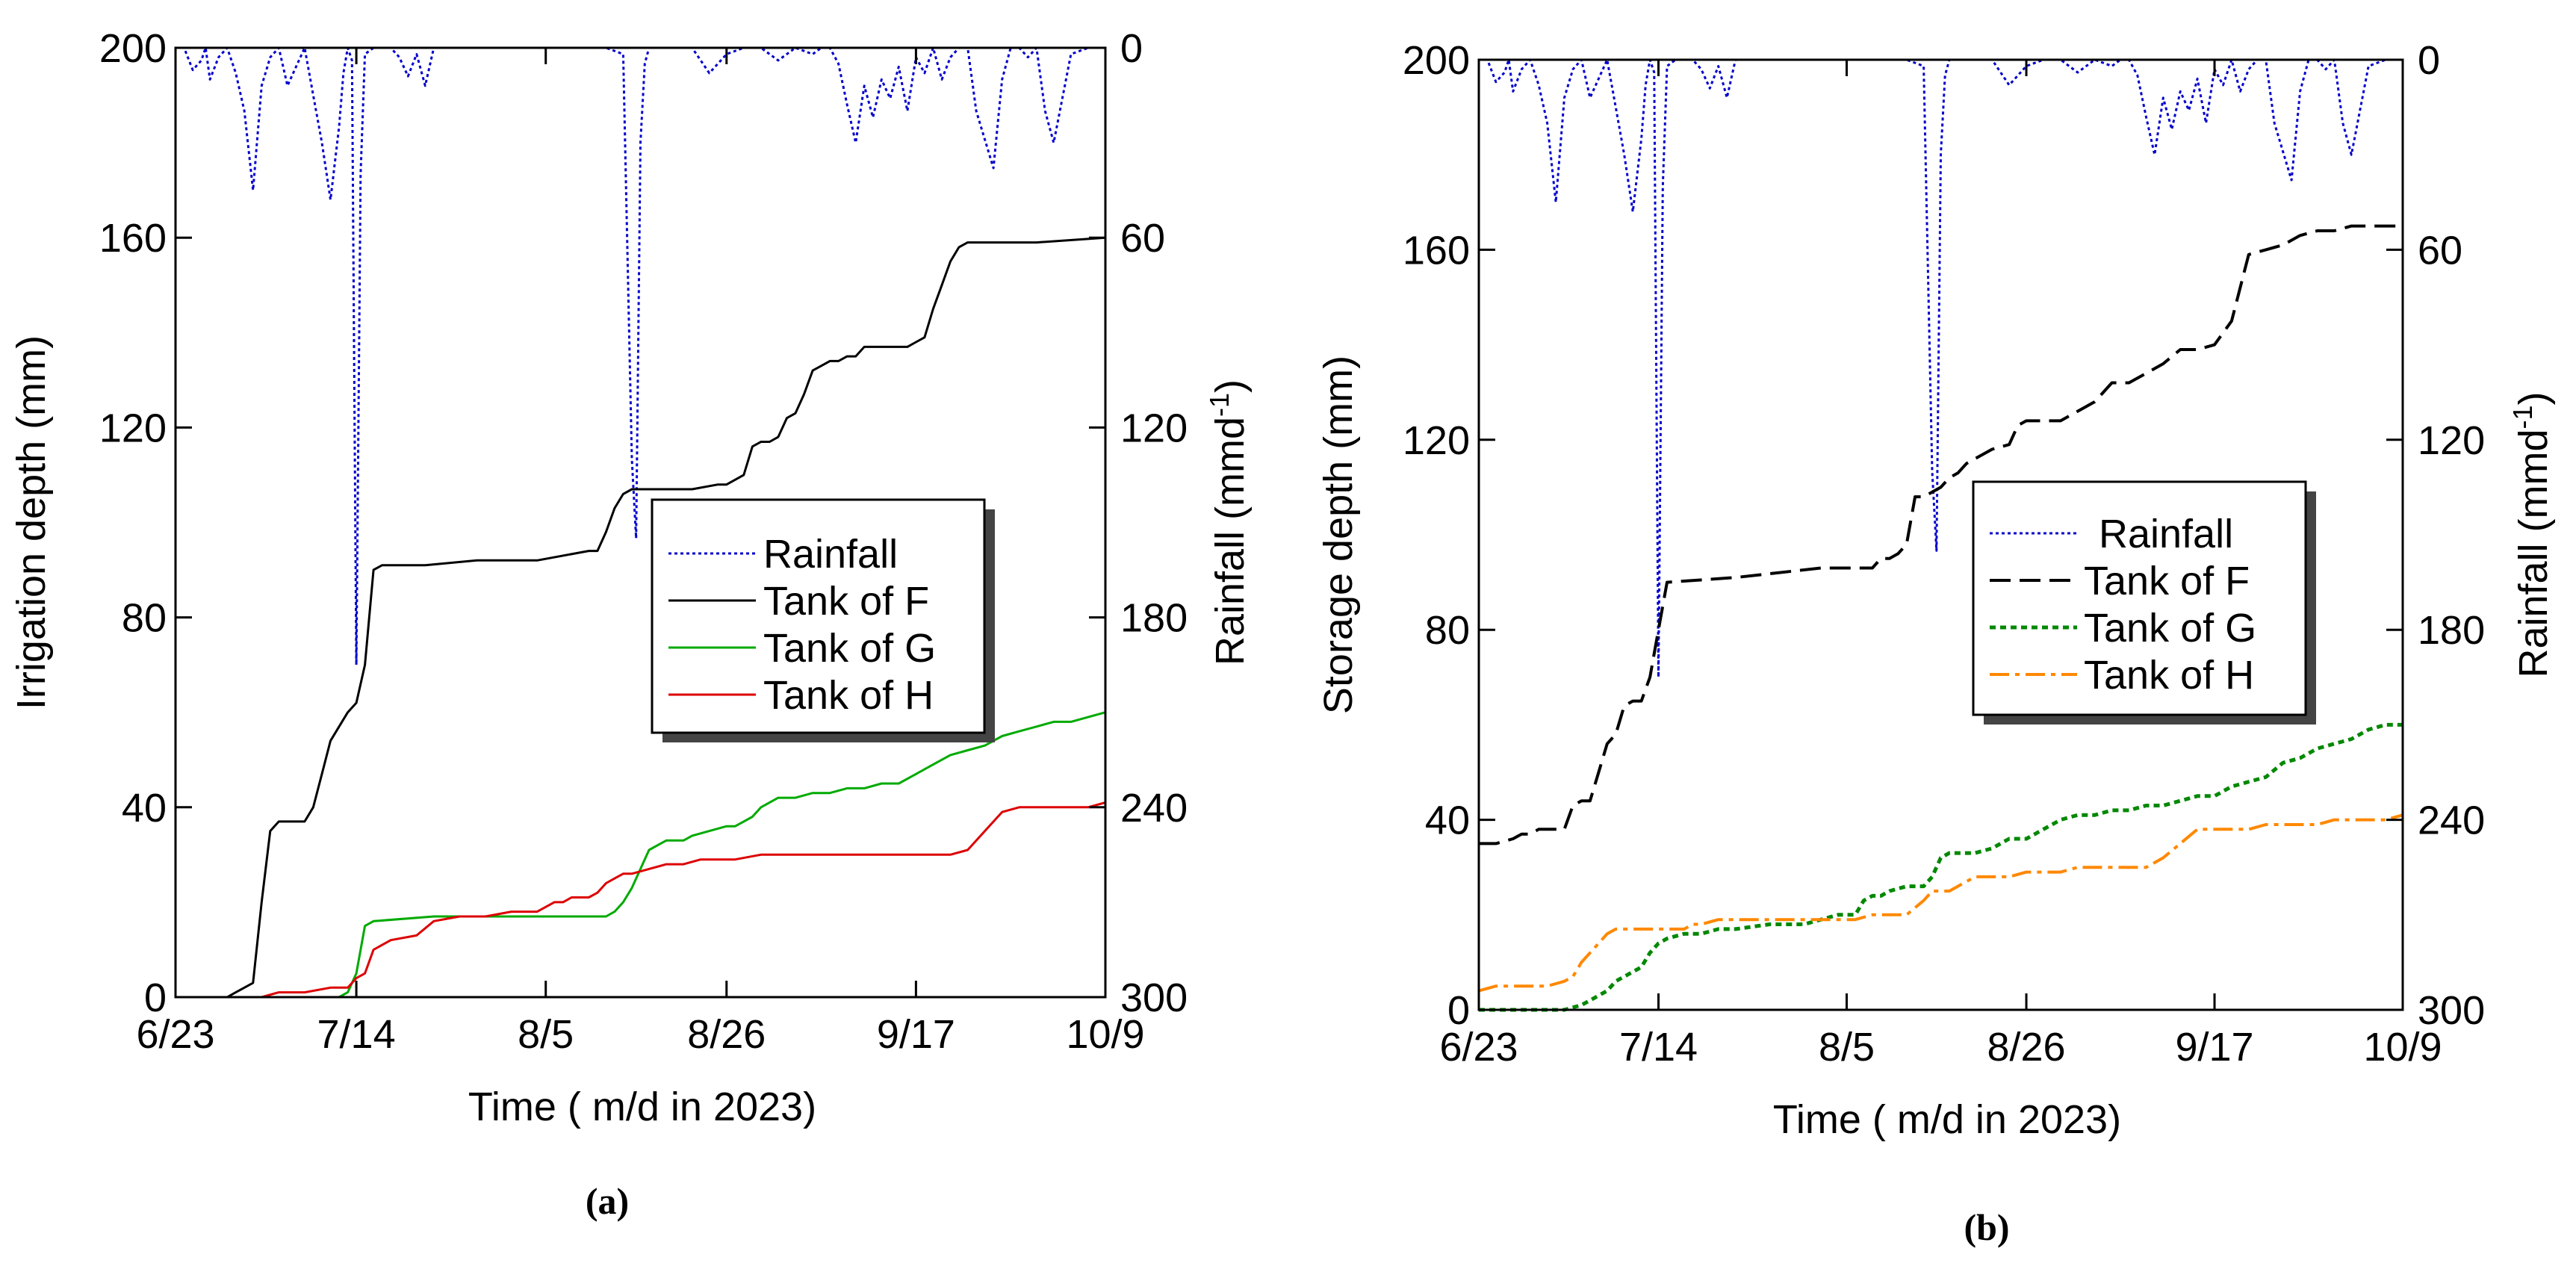 The height and width of the screenshot is (1269, 2576). I want to click on panel-a-series-tank-of-g, so click(641, 855).